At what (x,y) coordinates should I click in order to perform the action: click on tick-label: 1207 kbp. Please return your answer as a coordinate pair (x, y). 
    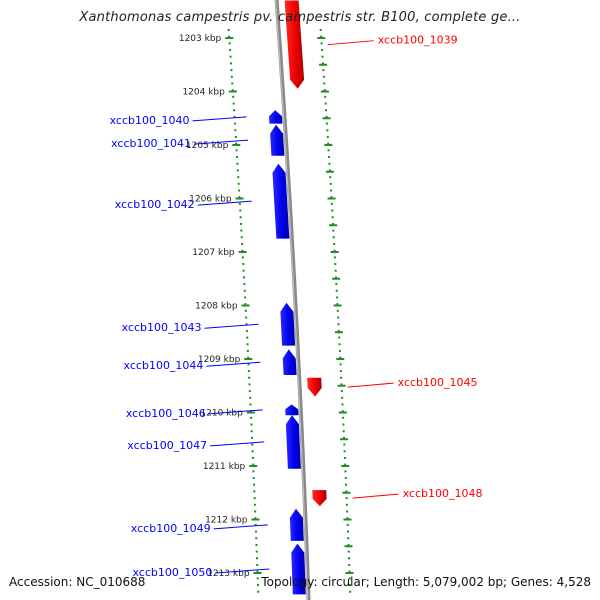
    Looking at the image, I should click on (213, 253).